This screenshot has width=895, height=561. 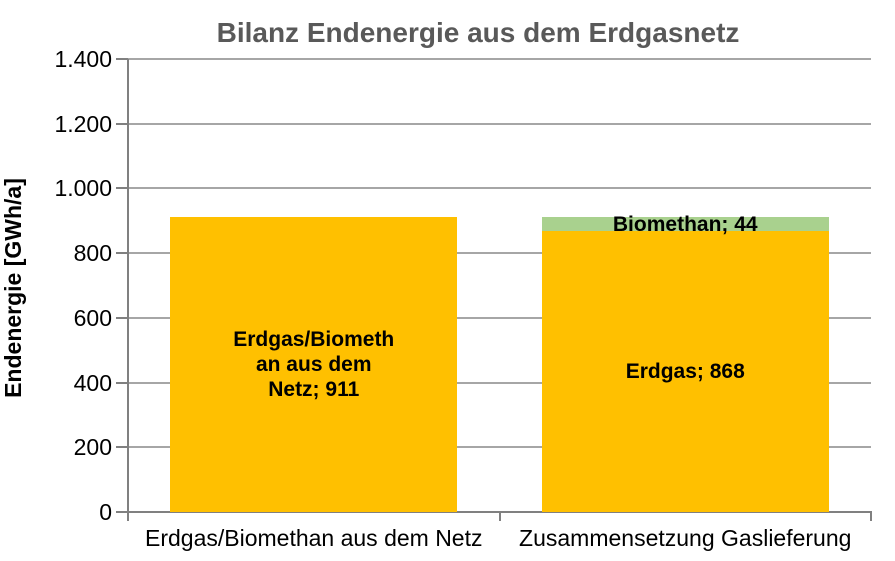 What do you see at coordinates (83, 59) in the screenshot?
I see `y-tick-label: 1.400` at bounding box center [83, 59].